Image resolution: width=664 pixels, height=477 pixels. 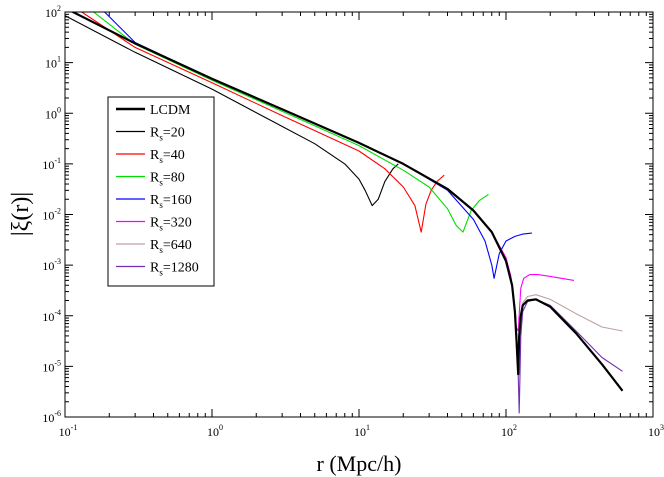 What do you see at coordinates (167, 134) in the screenshot?
I see `legend-label: Rs=20` at bounding box center [167, 134].